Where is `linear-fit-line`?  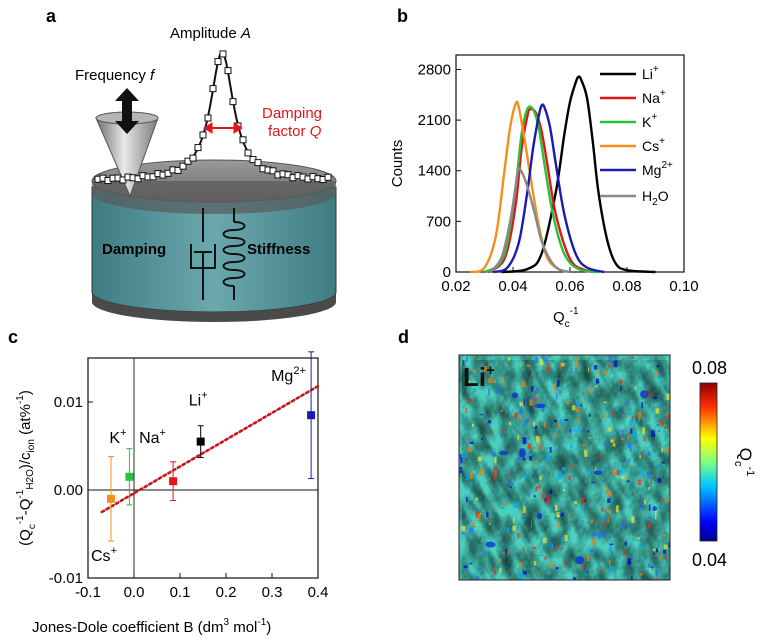 linear-fit-line is located at coordinates (210, 449).